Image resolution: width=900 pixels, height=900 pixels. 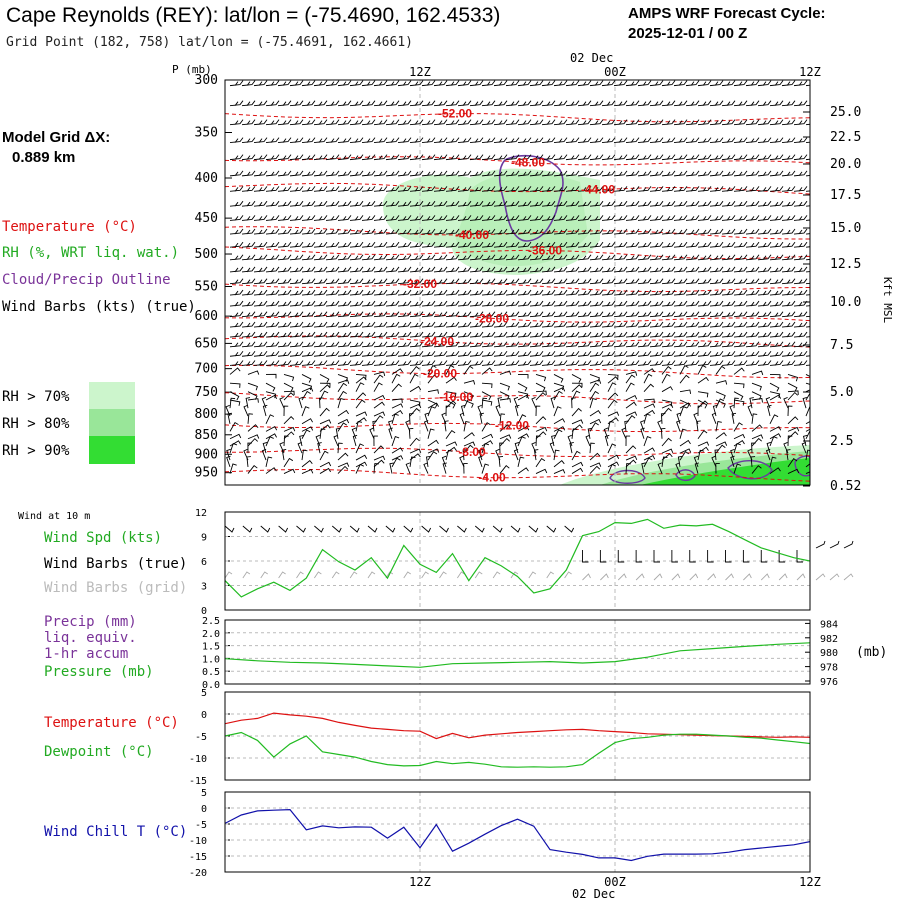 What do you see at coordinates (615, 72) in the screenshot?
I see `top-time-label: 00Z` at bounding box center [615, 72].